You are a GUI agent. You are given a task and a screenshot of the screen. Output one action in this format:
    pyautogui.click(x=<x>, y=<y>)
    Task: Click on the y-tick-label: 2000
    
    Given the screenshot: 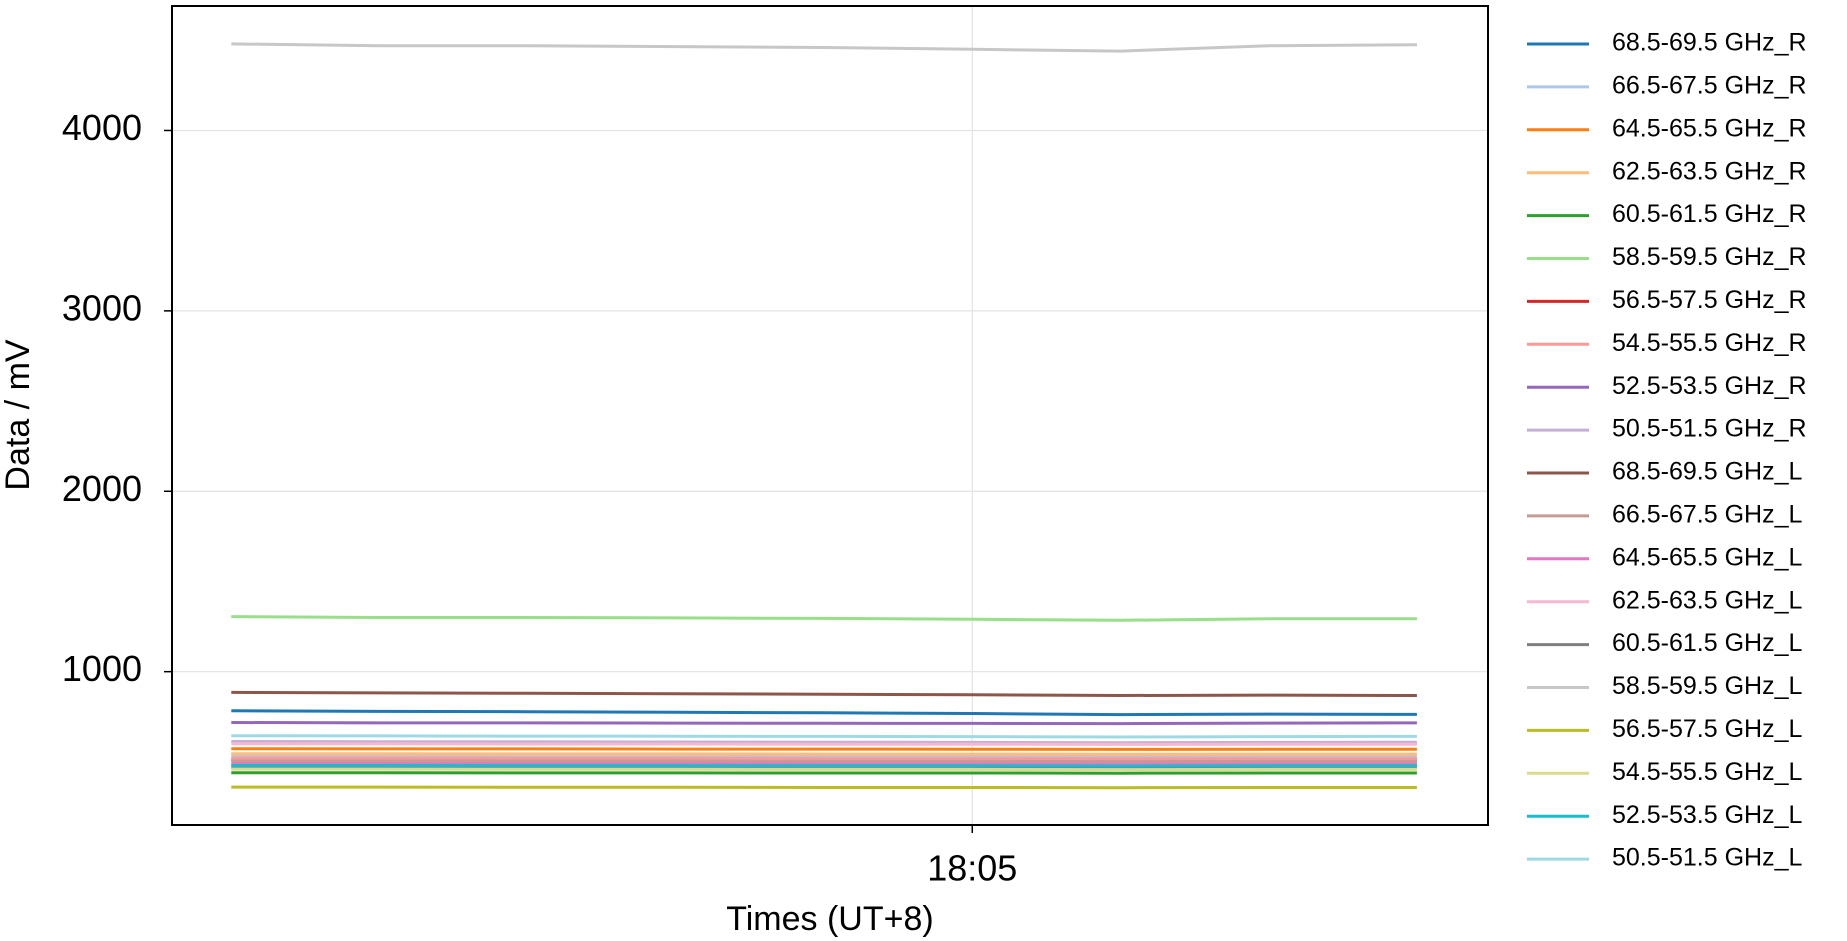 What is the action you would take?
    pyautogui.click(x=102, y=488)
    